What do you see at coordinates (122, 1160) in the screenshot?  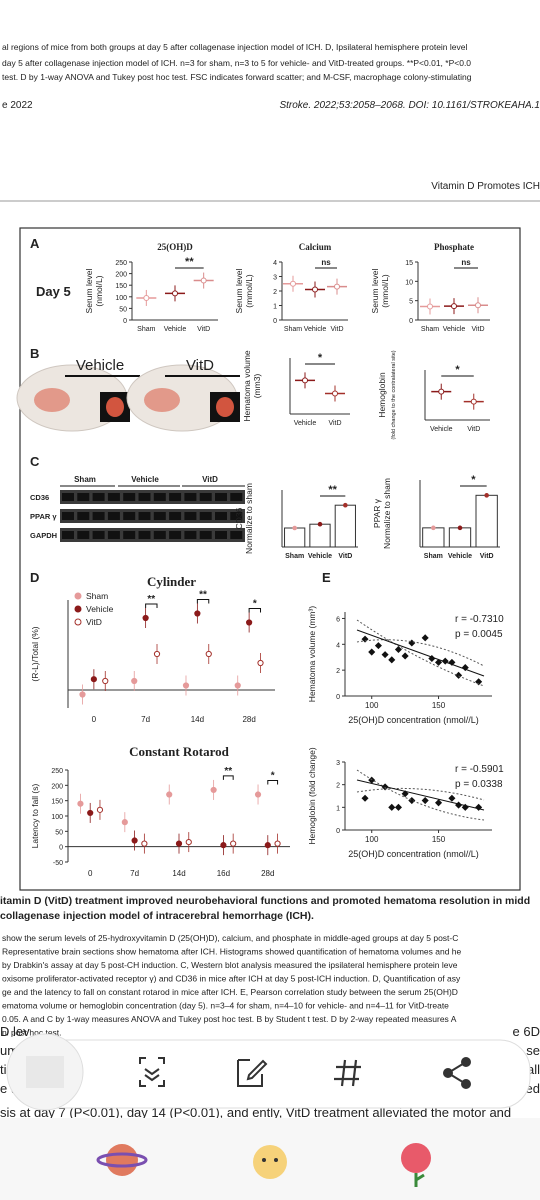 I see `planet-icon` at bounding box center [122, 1160].